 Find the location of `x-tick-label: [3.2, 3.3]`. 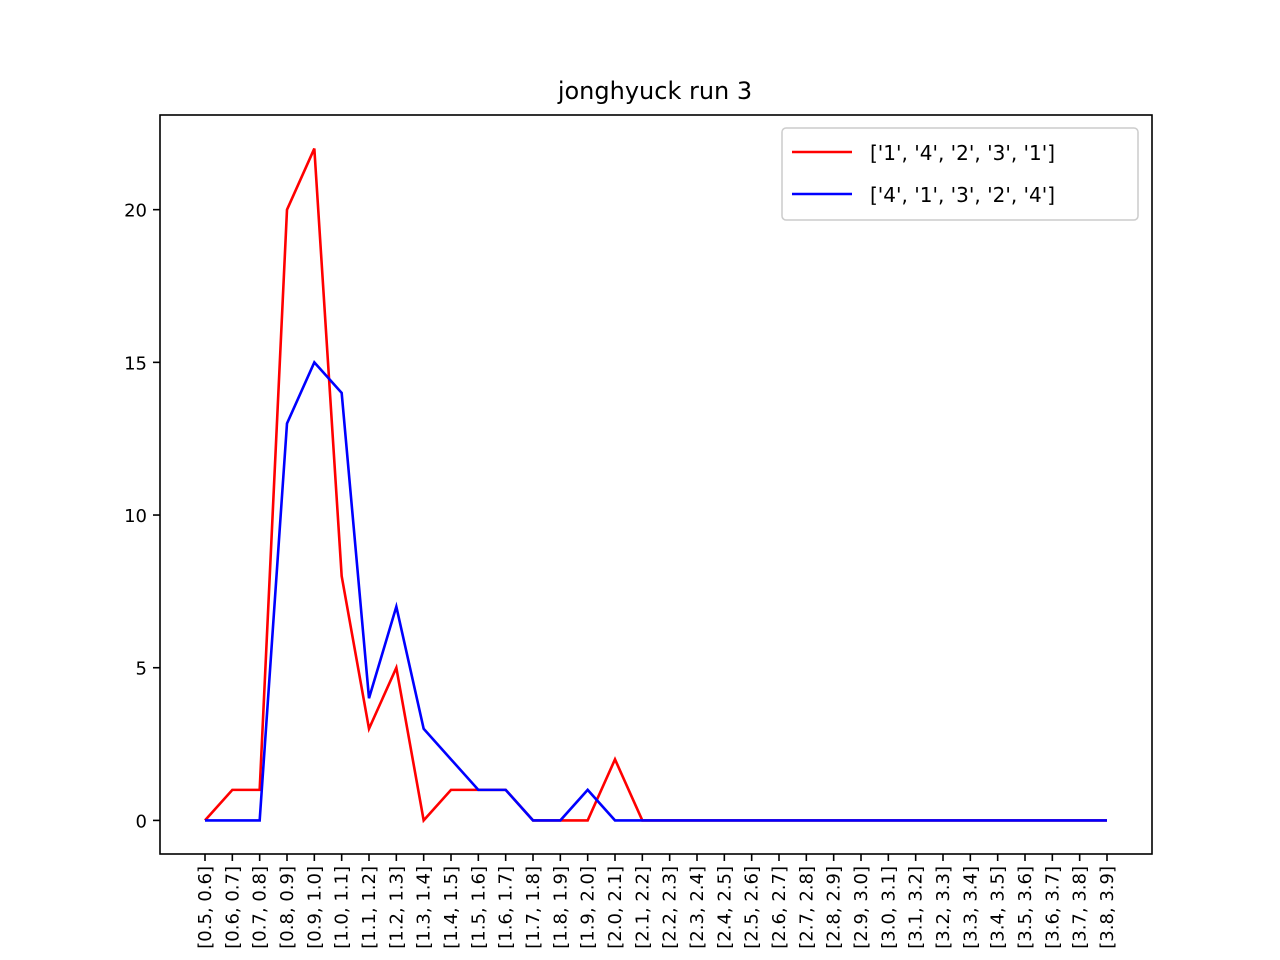

x-tick-label: [3.2, 3.3] is located at coordinates (943, 907).